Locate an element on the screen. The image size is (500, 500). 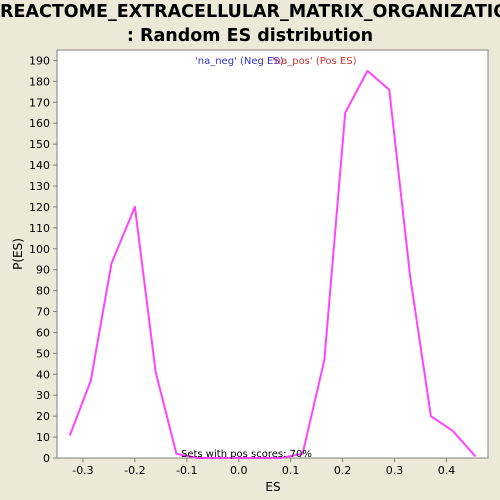
x-axis-title: ES is located at coordinates (272, 487).